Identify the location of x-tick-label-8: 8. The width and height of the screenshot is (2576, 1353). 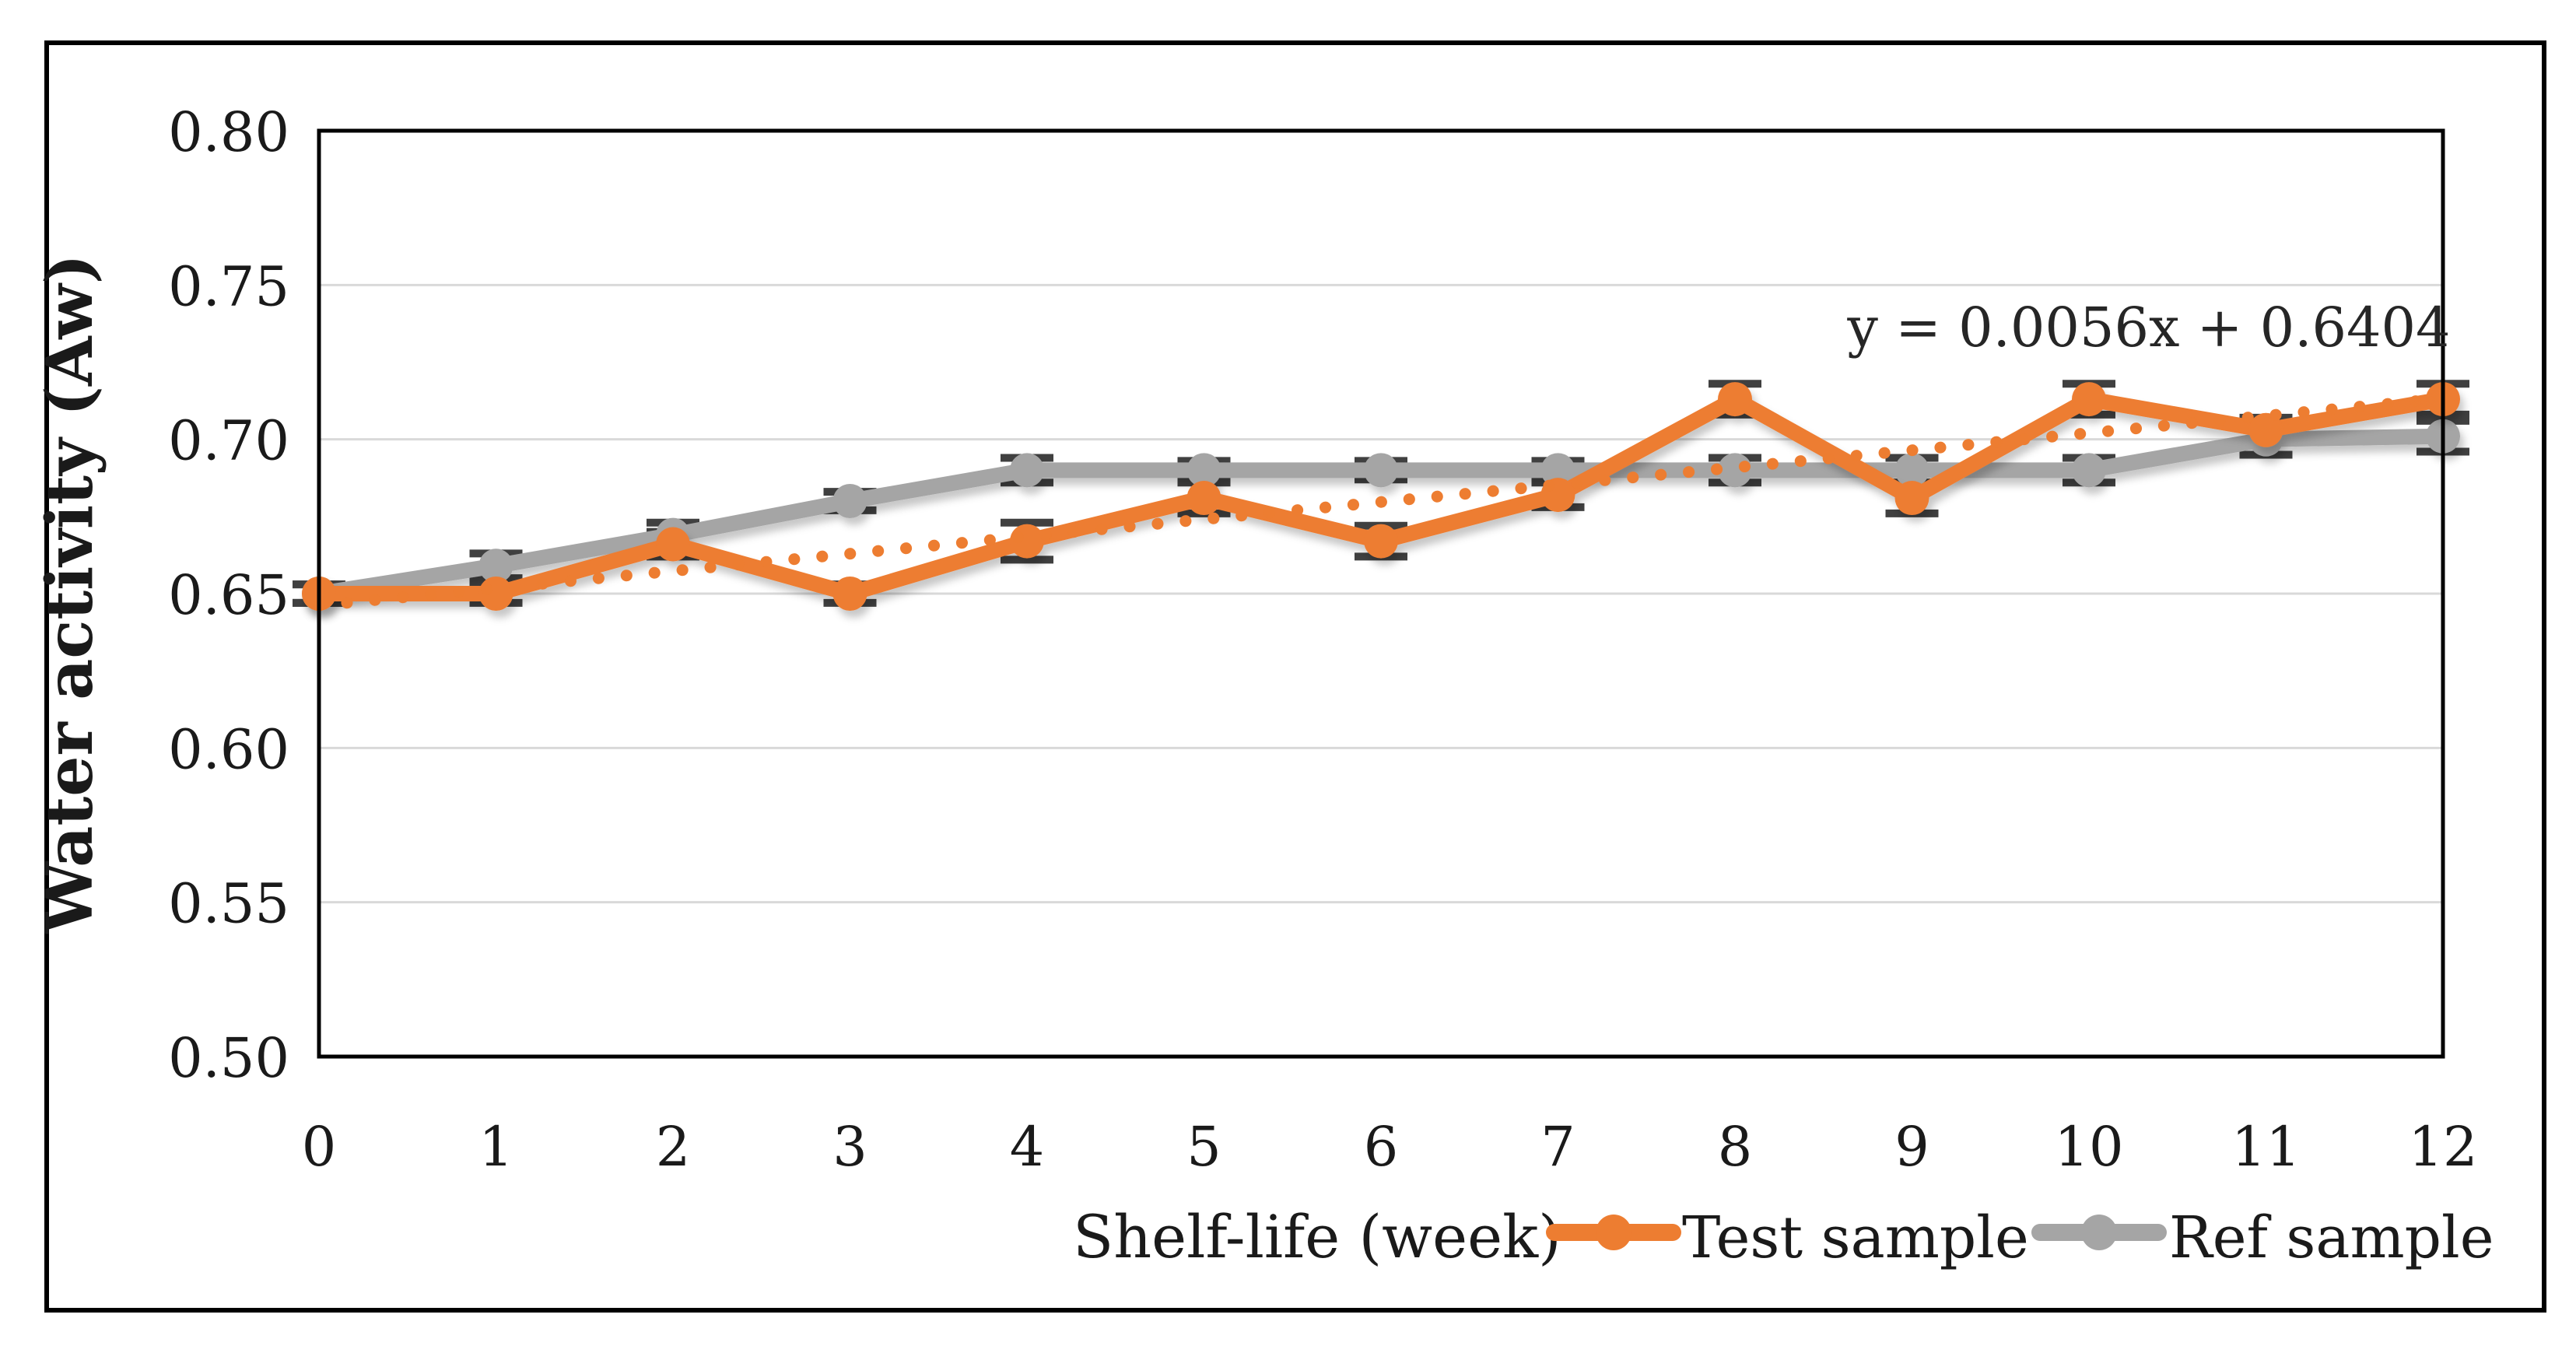
(1735, 1147).